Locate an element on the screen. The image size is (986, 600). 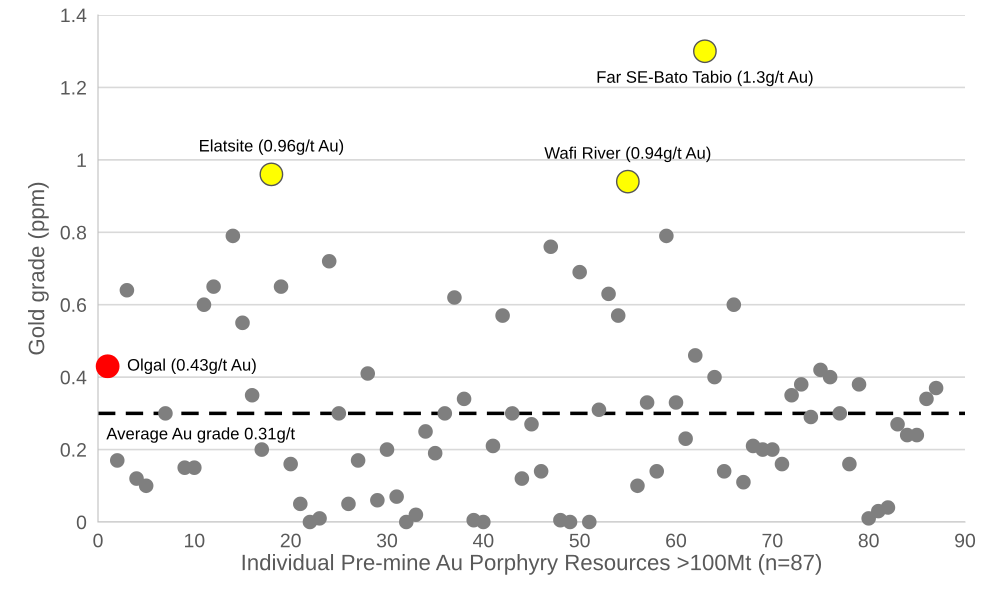
y-tick-label: 0.2 is located at coordinates (73, 450).